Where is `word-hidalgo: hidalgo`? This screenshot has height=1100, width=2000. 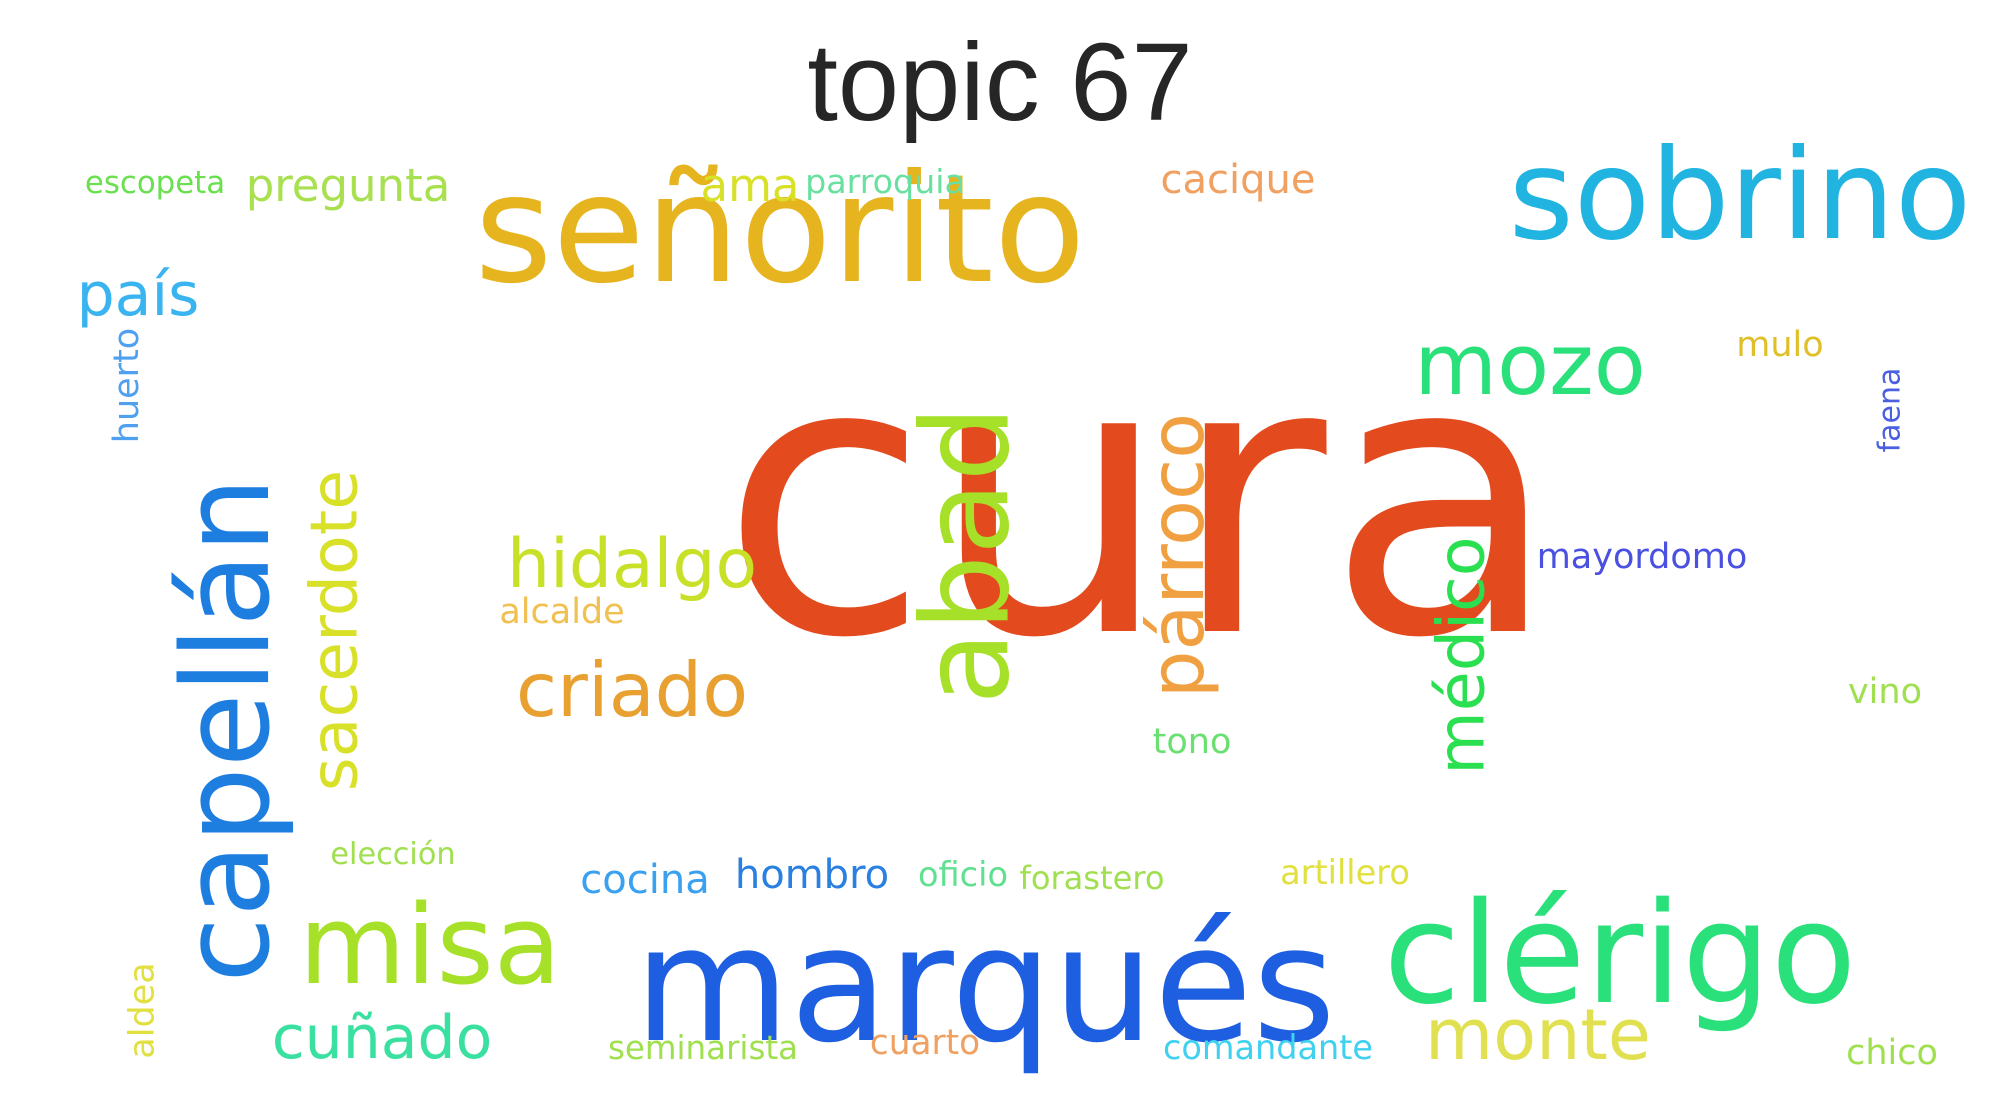 word-hidalgo: hidalgo is located at coordinates (632, 565).